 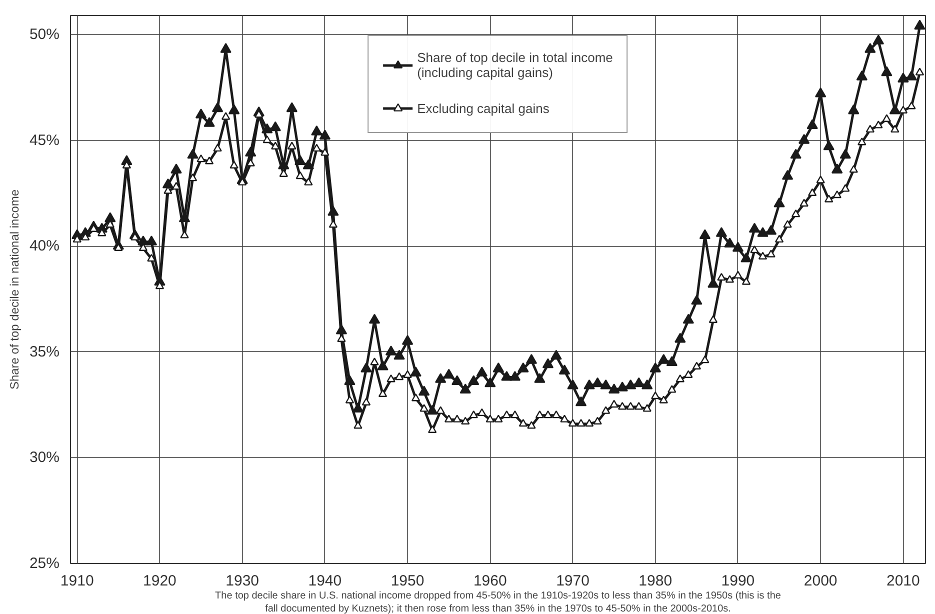 I want to click on x-tick-label: 2010, so click(x=903, y=581).